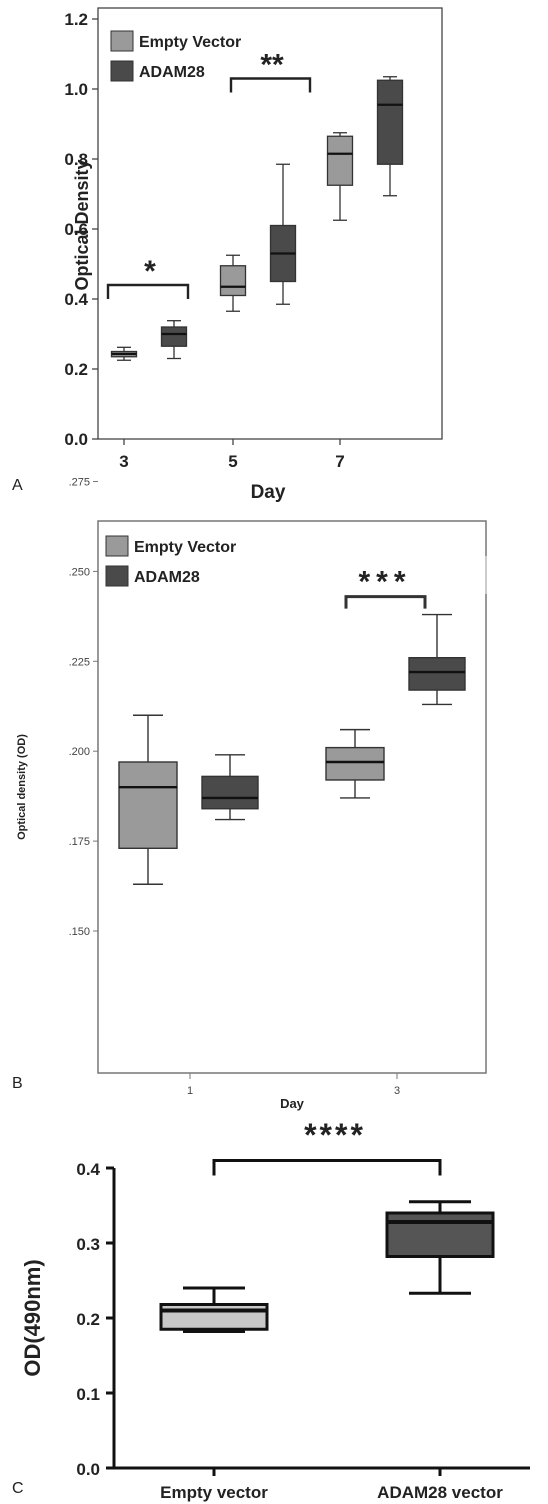 The height and width of the screenshot is (1504, 548). Describe the element at coordinates (440, 1492) in the screenshot. I see `x-tick-label-c: ADAM28 vector` at that location.